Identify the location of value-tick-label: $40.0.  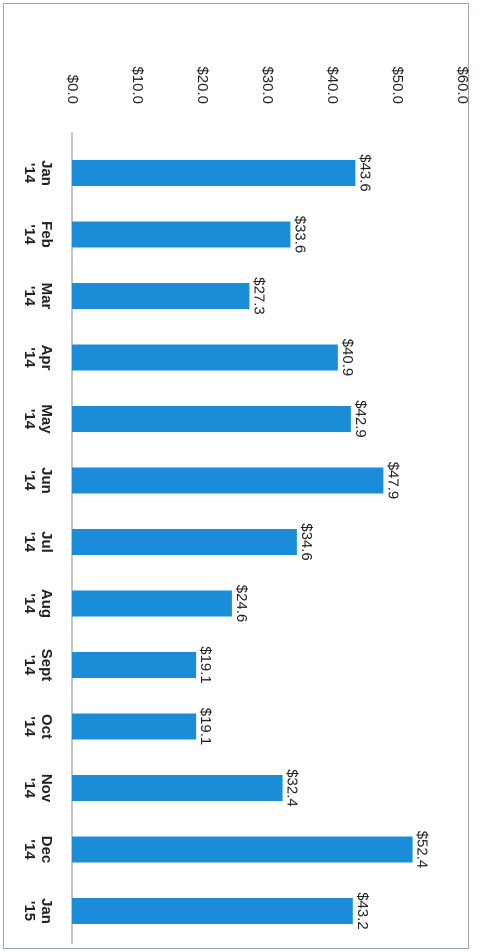
(332, 85).